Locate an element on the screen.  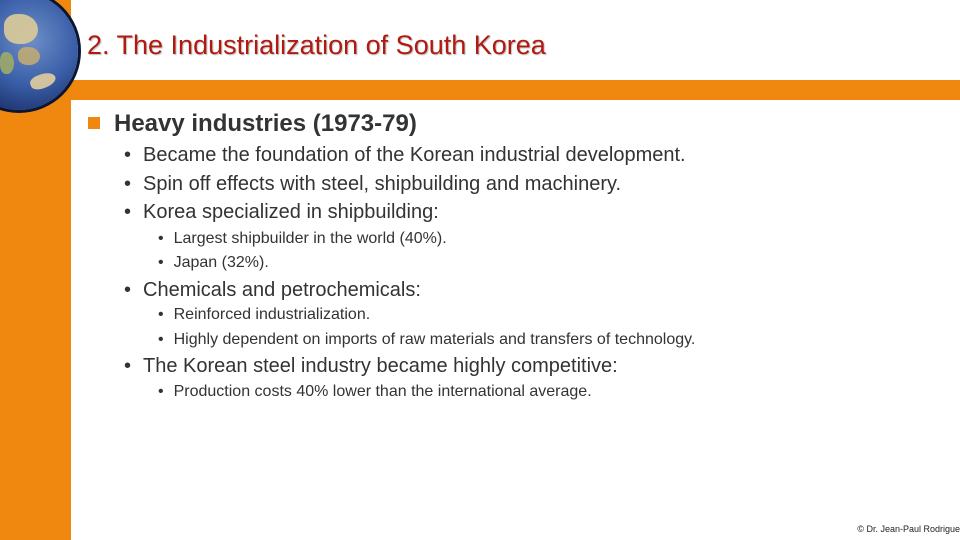
bullet-item: • Chemicals and petrochemicals: is located at coordinates (272, 290).